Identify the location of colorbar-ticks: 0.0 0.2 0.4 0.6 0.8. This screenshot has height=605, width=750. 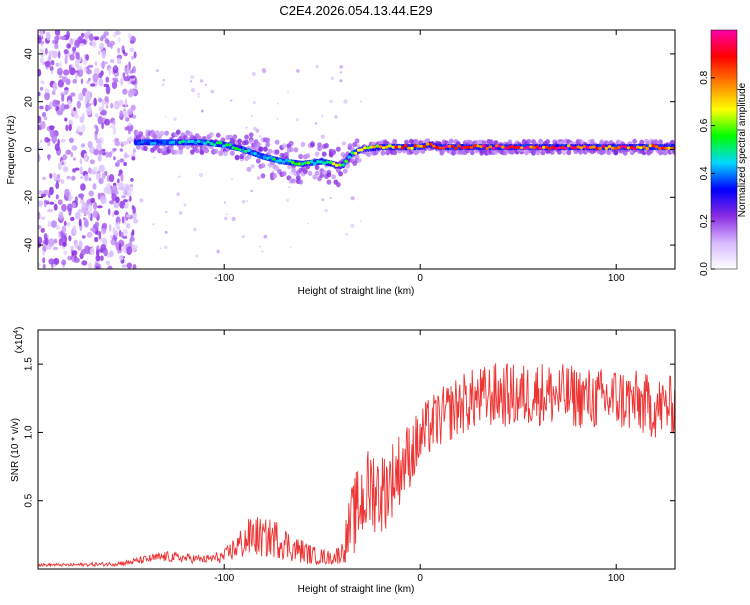
(707, 173).